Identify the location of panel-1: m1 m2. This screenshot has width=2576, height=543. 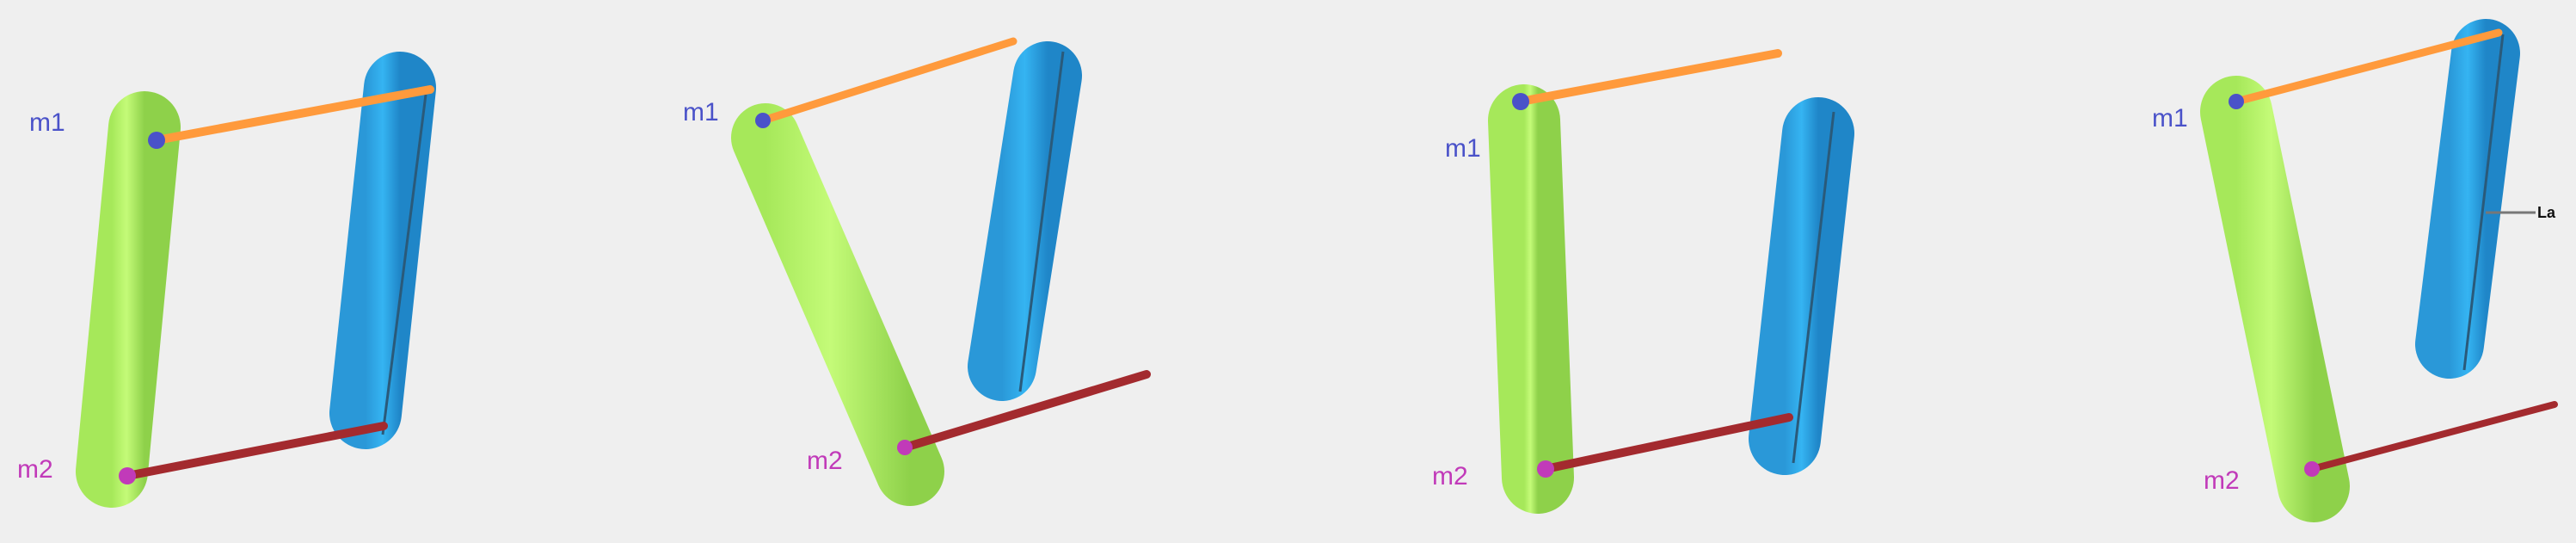
(226, 280).